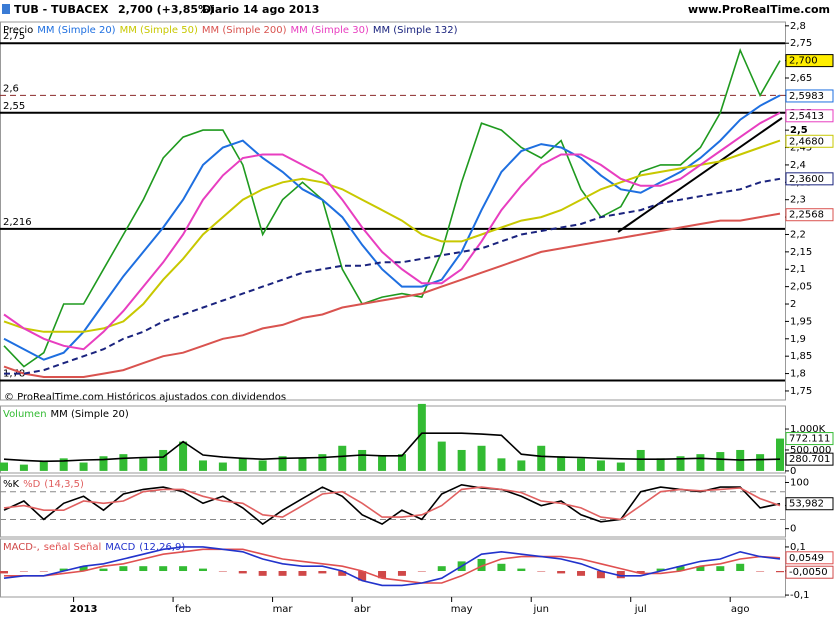  What do you see at coordinates (798, 26) in the screenshot?
I see `y-tick-label: 2,8` at bounding box center [798, 26].